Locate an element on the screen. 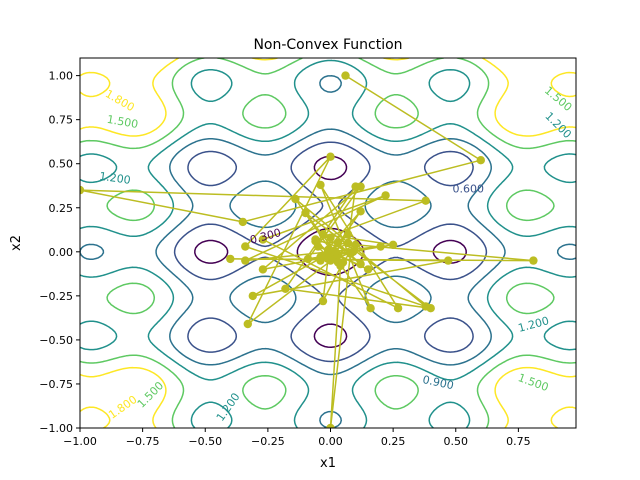 This screenshot has width=640, height=480. x-tick-label: −0.25 is located at coordinates (268, 441).